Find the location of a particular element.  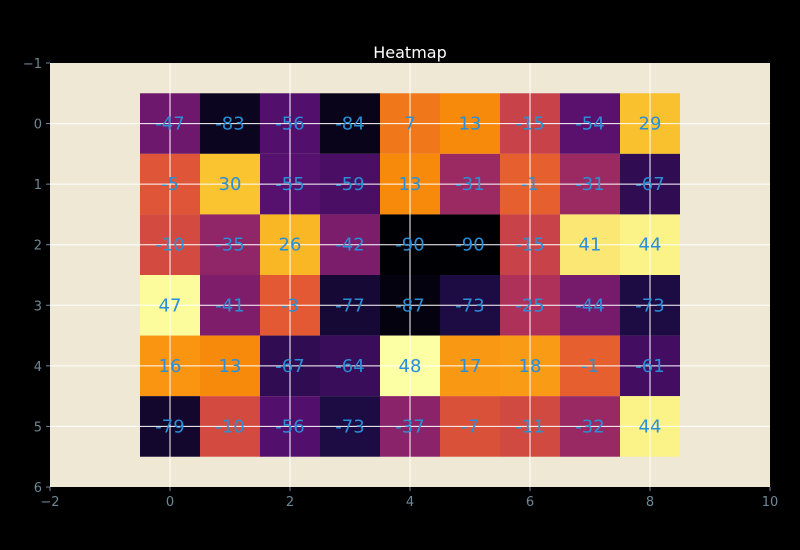

y-tick-label: 2 is located at coordinates (38, 246).